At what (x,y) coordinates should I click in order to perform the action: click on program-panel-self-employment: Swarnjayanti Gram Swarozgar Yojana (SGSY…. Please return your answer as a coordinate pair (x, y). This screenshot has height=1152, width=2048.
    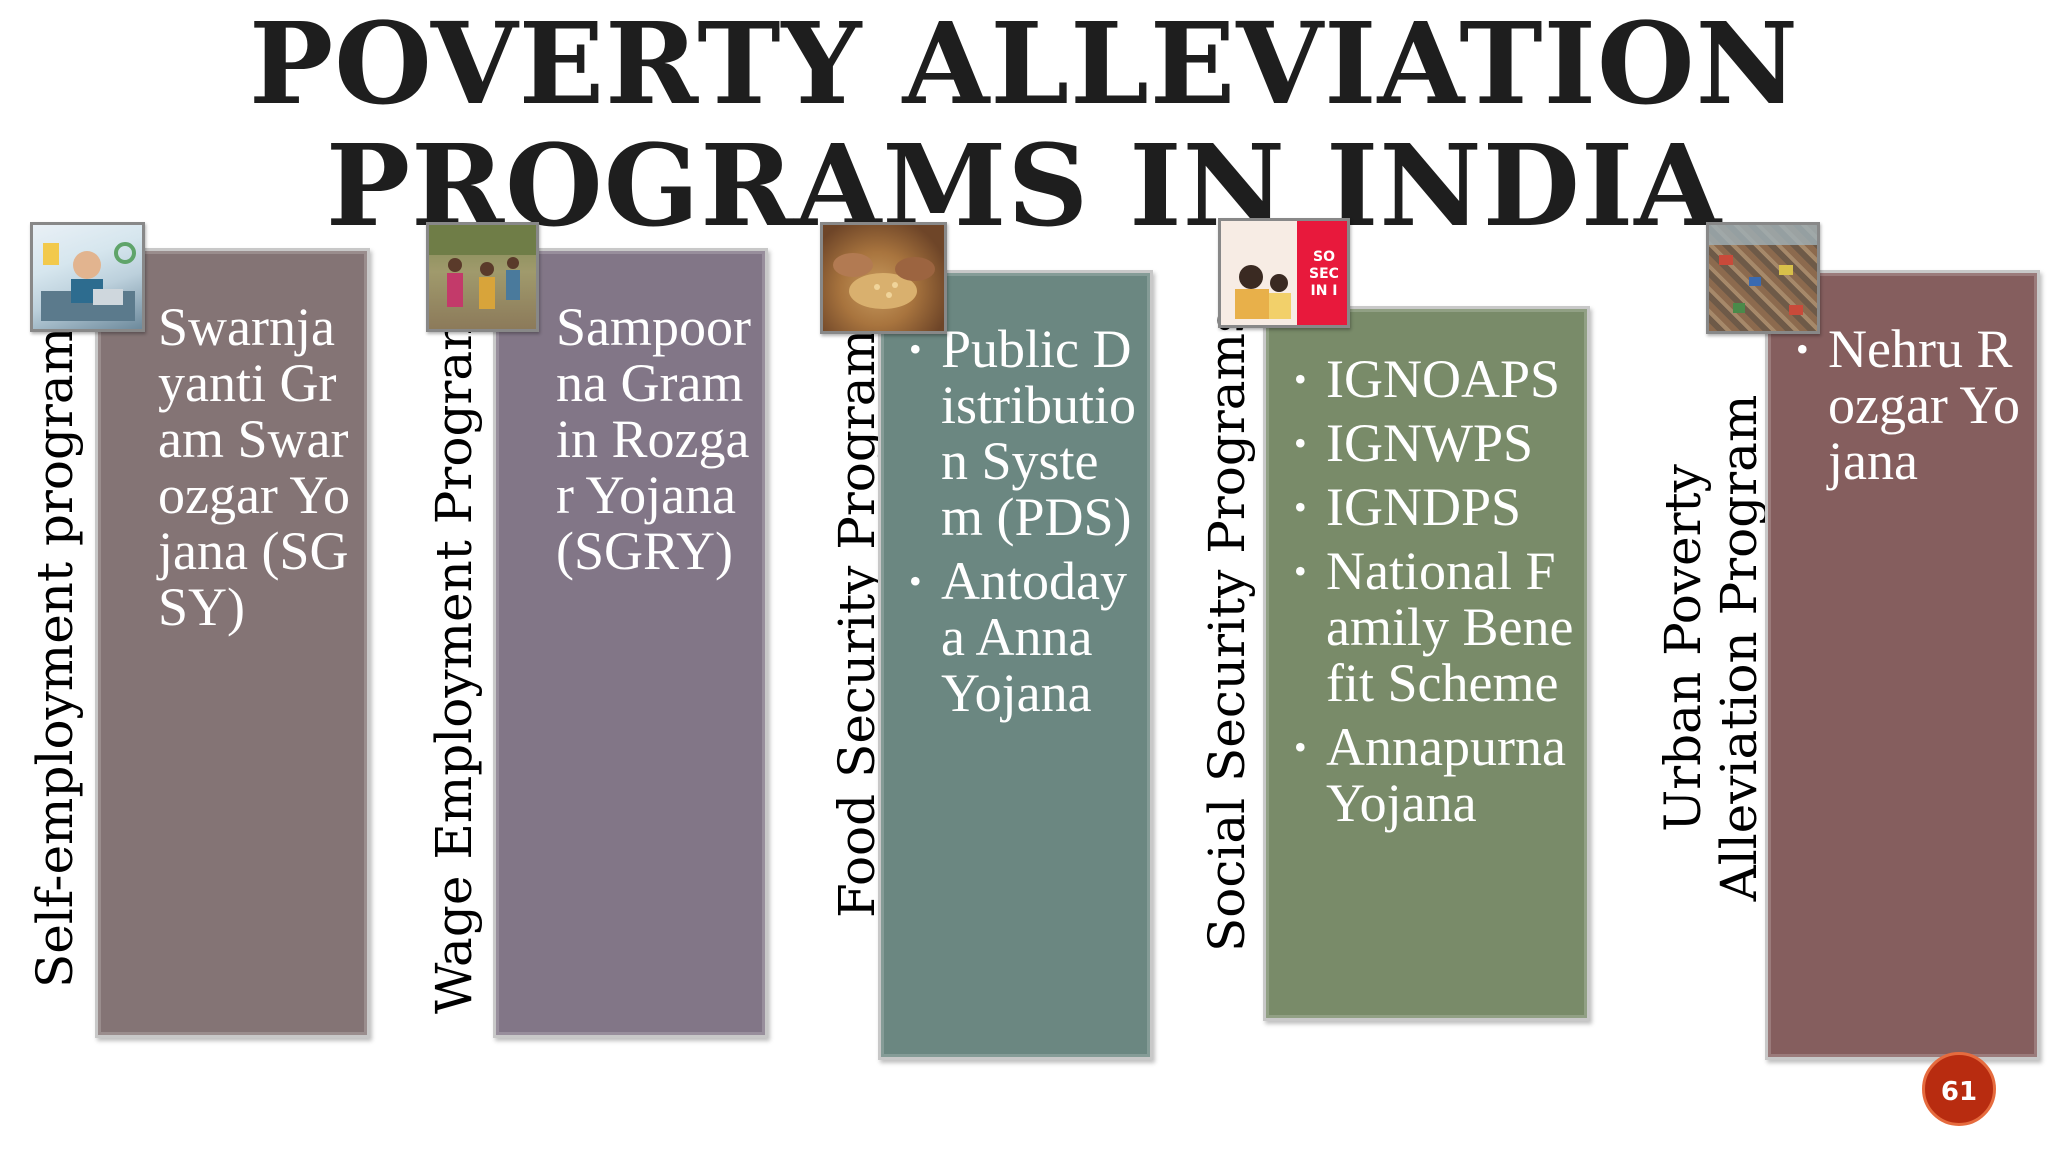
    Looking at the image, I should click on (232, 643).